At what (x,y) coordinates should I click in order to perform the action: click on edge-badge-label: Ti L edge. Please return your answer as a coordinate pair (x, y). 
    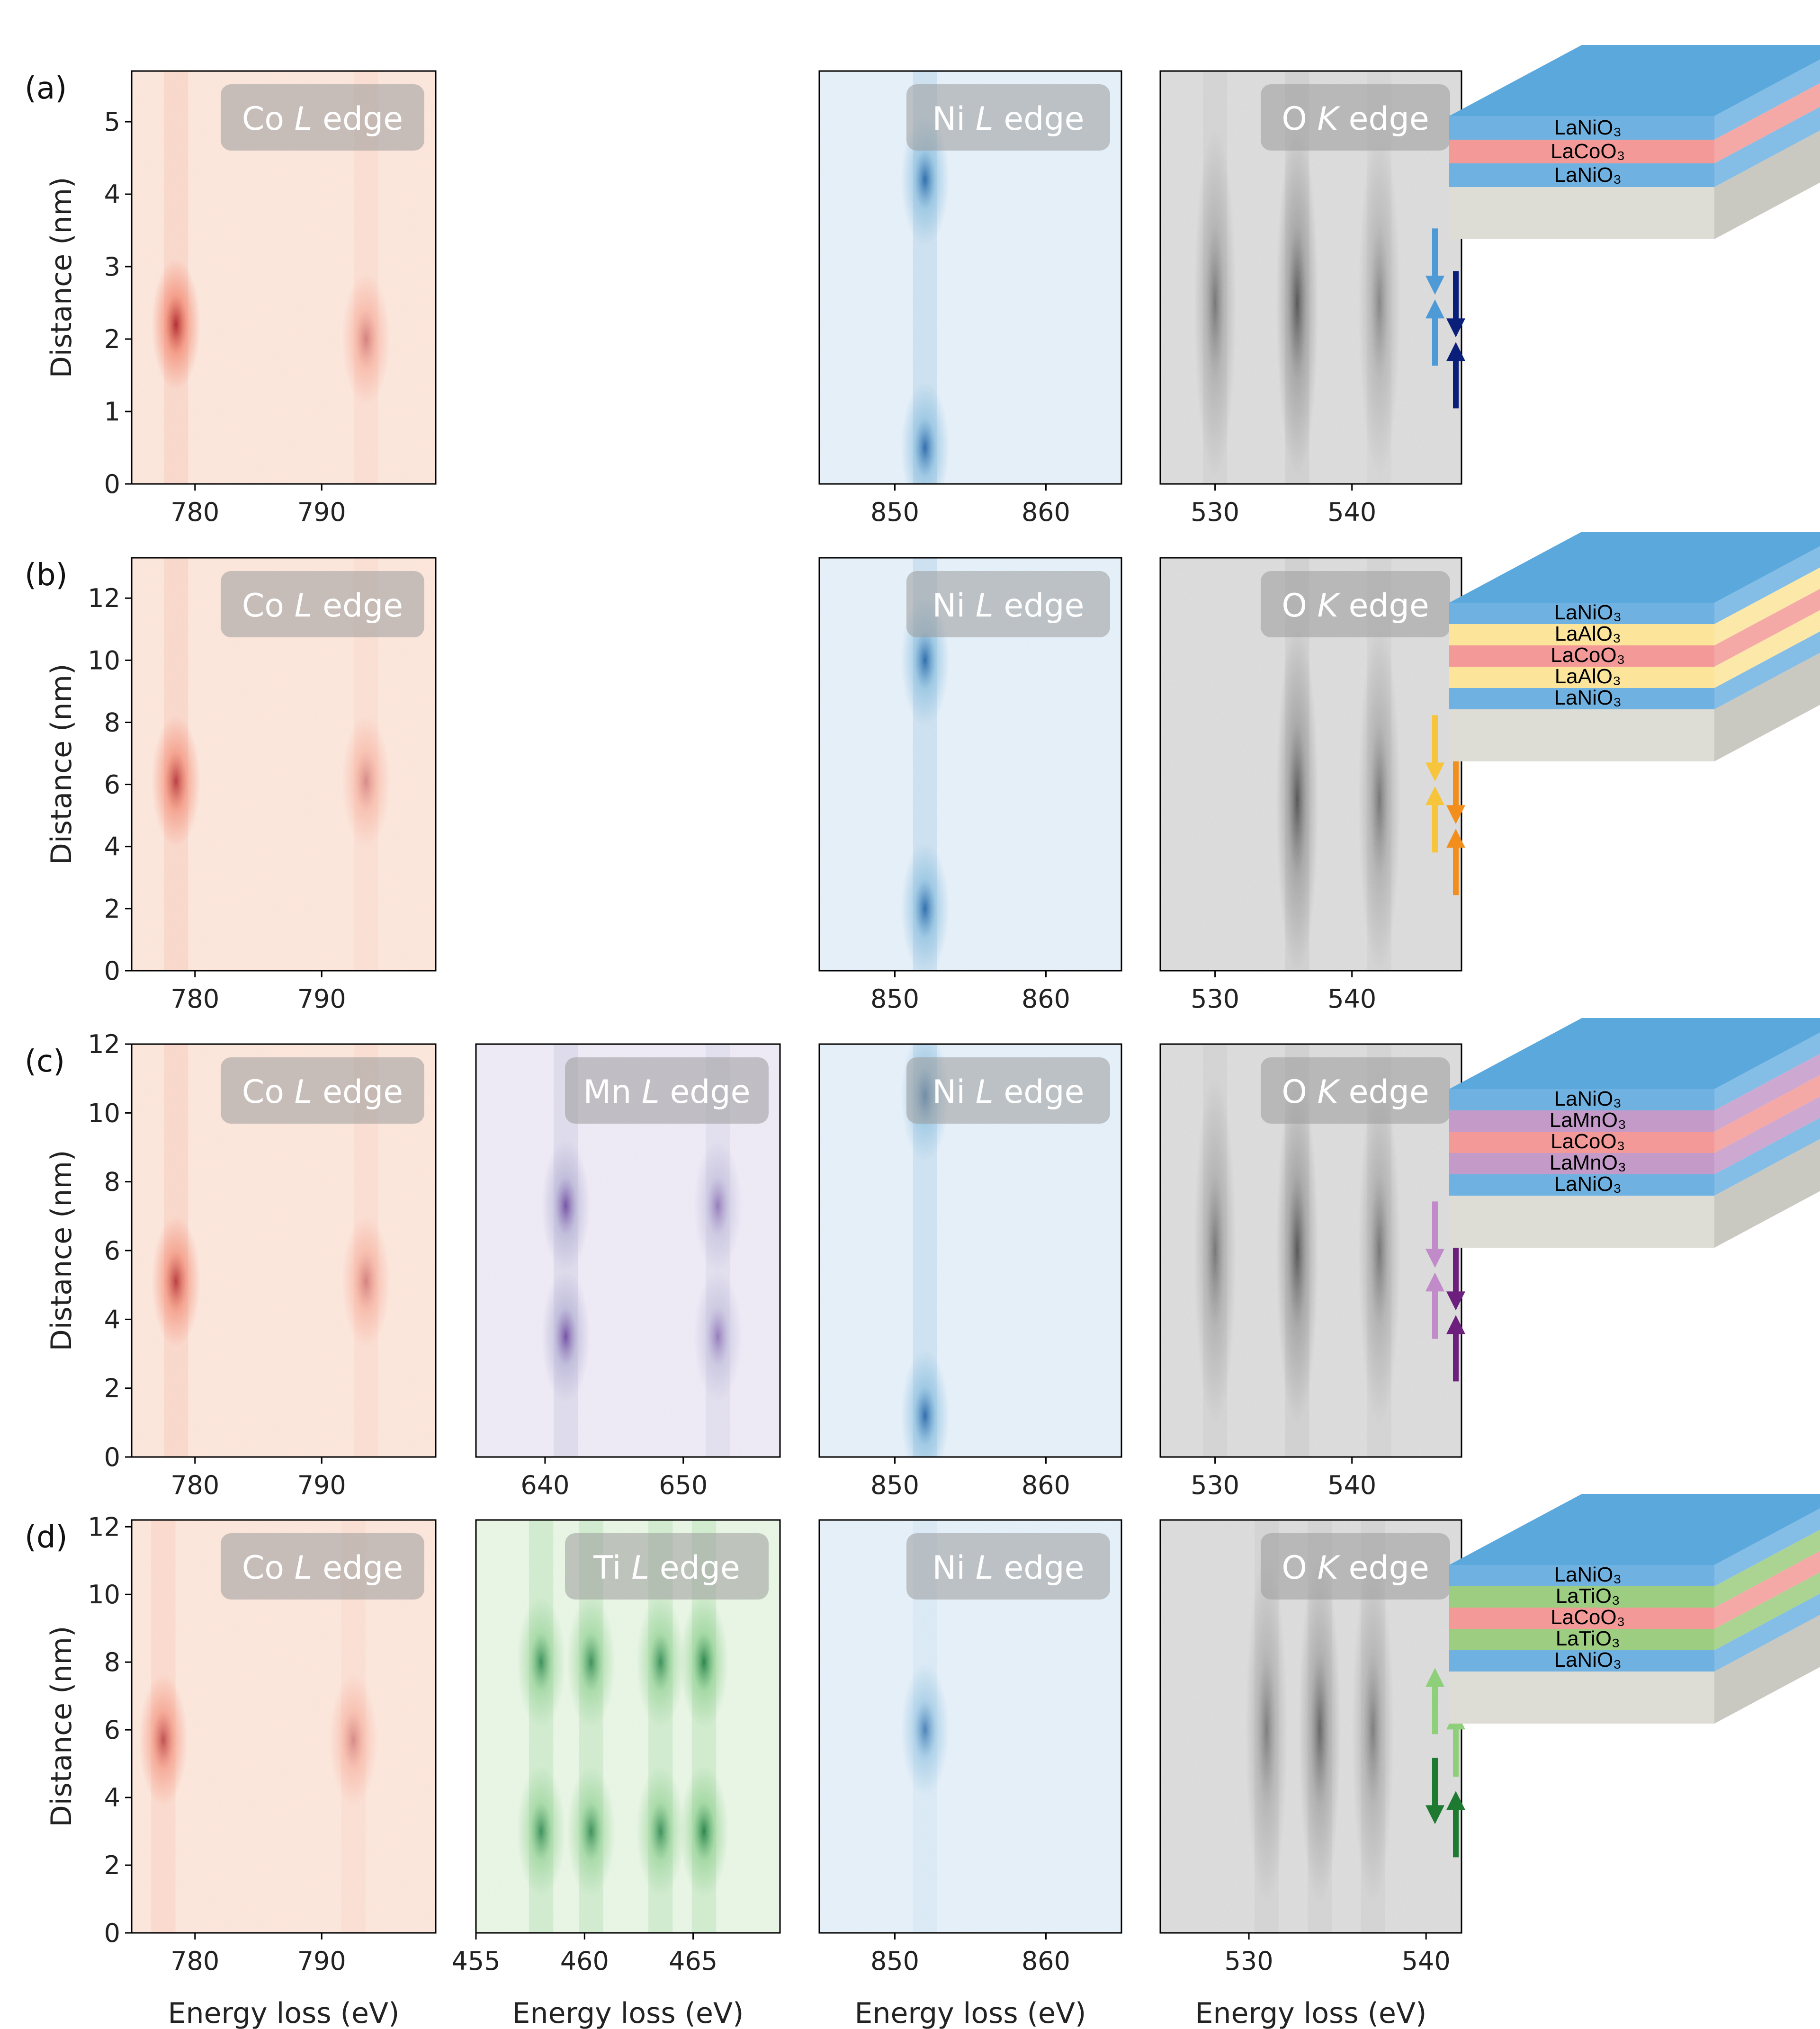
    Looking at the image, I should click on (666, 1568).